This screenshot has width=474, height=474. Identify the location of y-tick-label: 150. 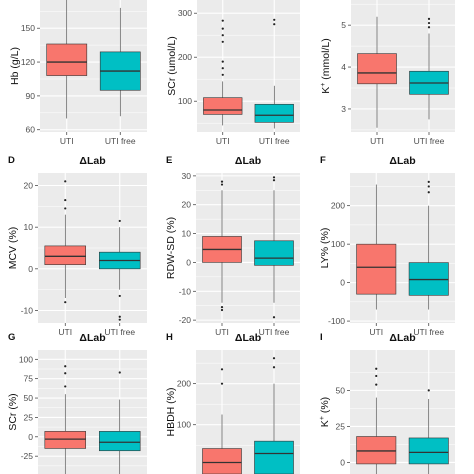
(28, 28).